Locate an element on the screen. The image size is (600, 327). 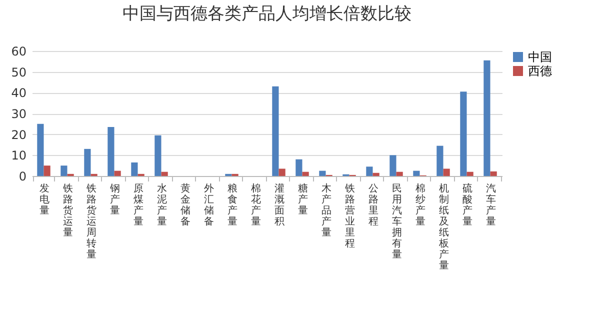
y-tick-label: 50 is located at coordinates (18, 72).